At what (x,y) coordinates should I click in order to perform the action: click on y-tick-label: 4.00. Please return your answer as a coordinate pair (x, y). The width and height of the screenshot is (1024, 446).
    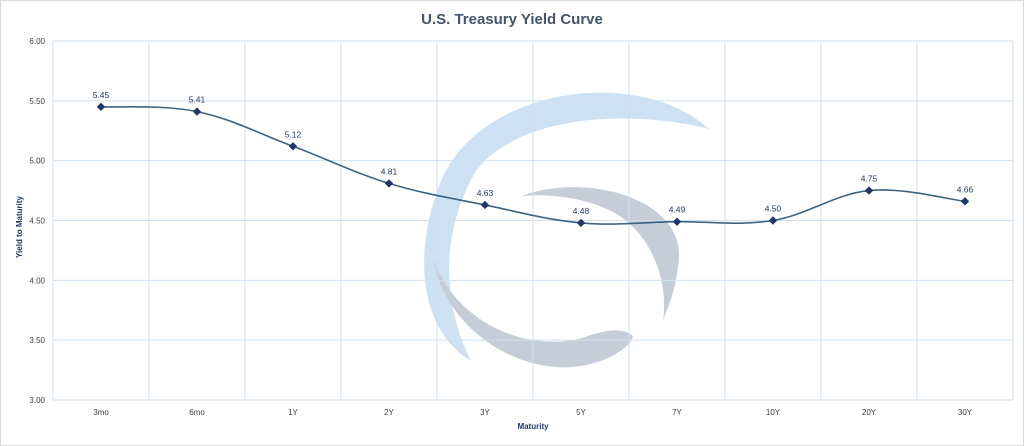
    Looking at the image, I should click on (37, 280).